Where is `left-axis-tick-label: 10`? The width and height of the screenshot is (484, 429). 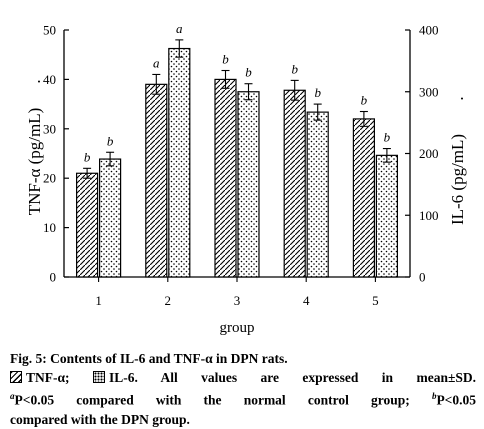 left-axis-tick-label: 10 is located at coordinates (49, 227).